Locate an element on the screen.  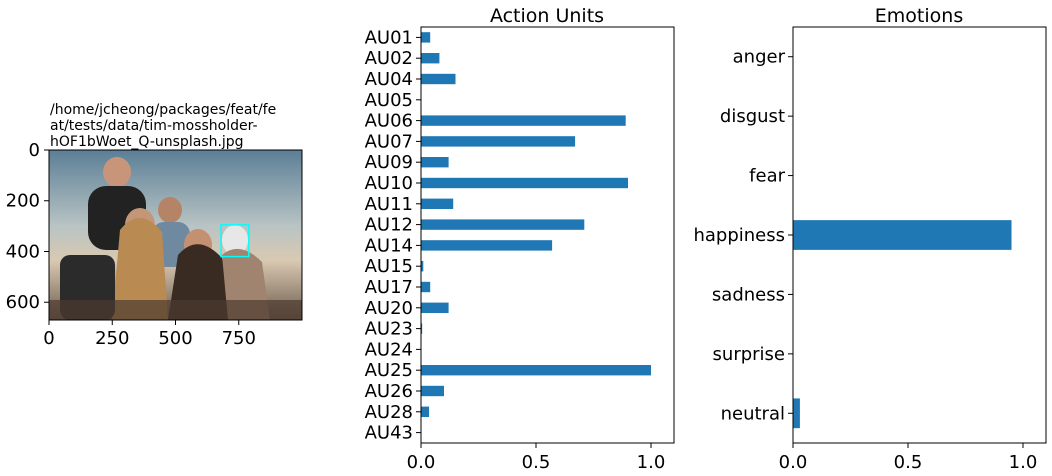
au-category-label: AU23 is located at coordinates (389, 329).